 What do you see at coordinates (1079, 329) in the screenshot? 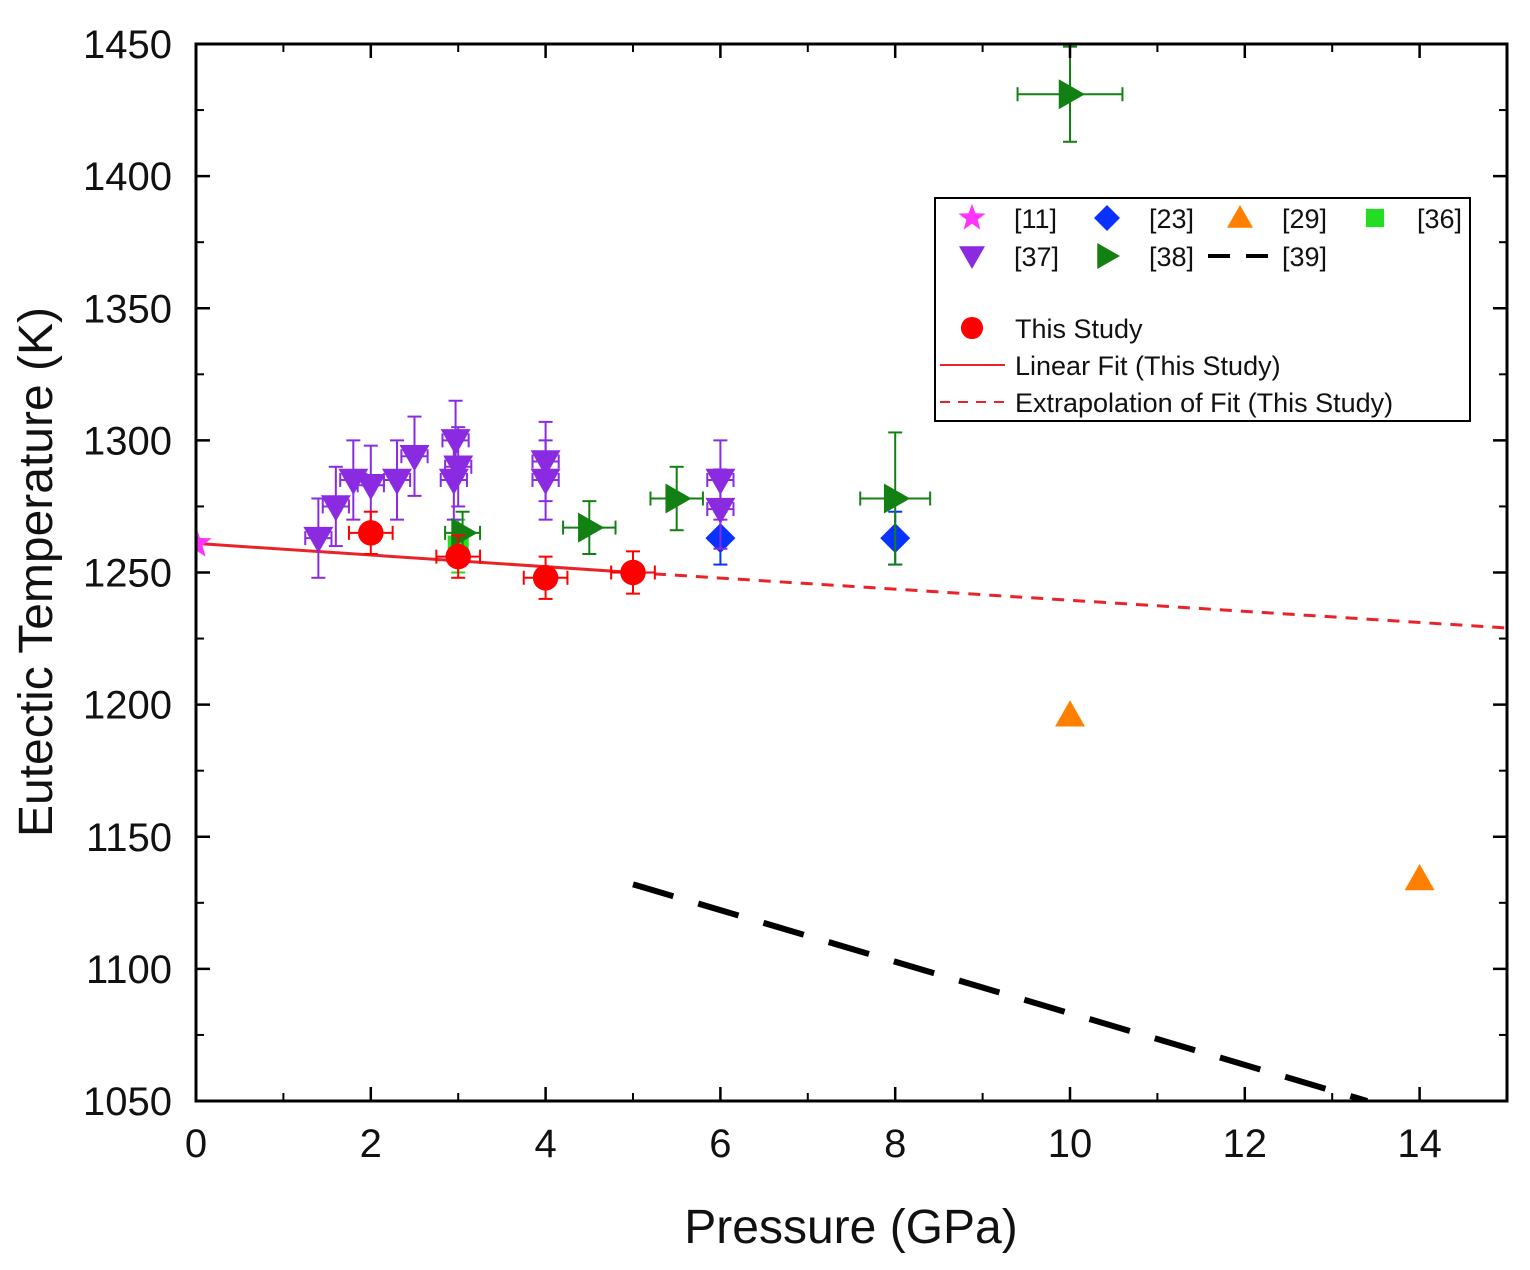
I see `legend-label-this-study: This Study` at bounding box center [1079, 329].